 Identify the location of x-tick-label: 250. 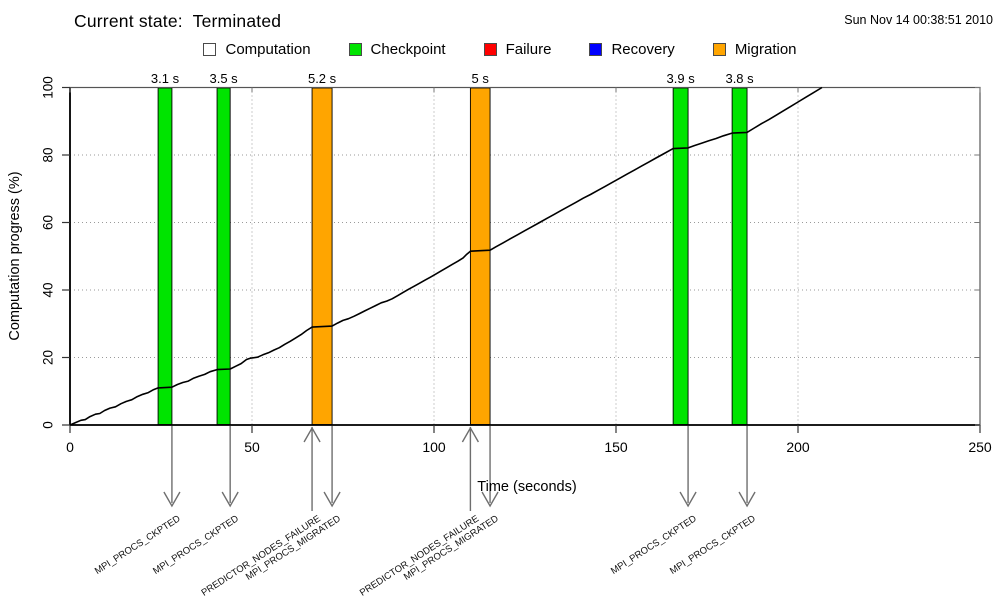
(980, 447).